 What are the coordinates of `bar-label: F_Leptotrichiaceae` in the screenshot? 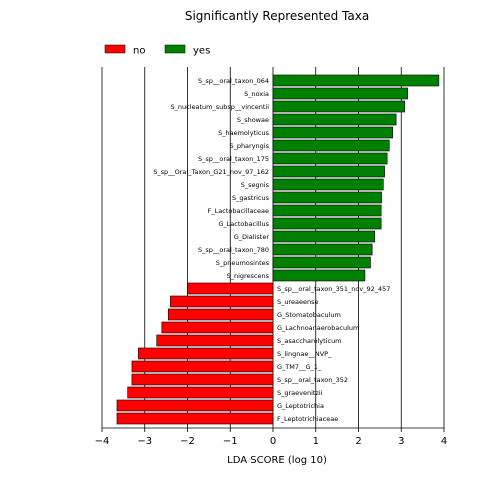 It's located at (307, 419).